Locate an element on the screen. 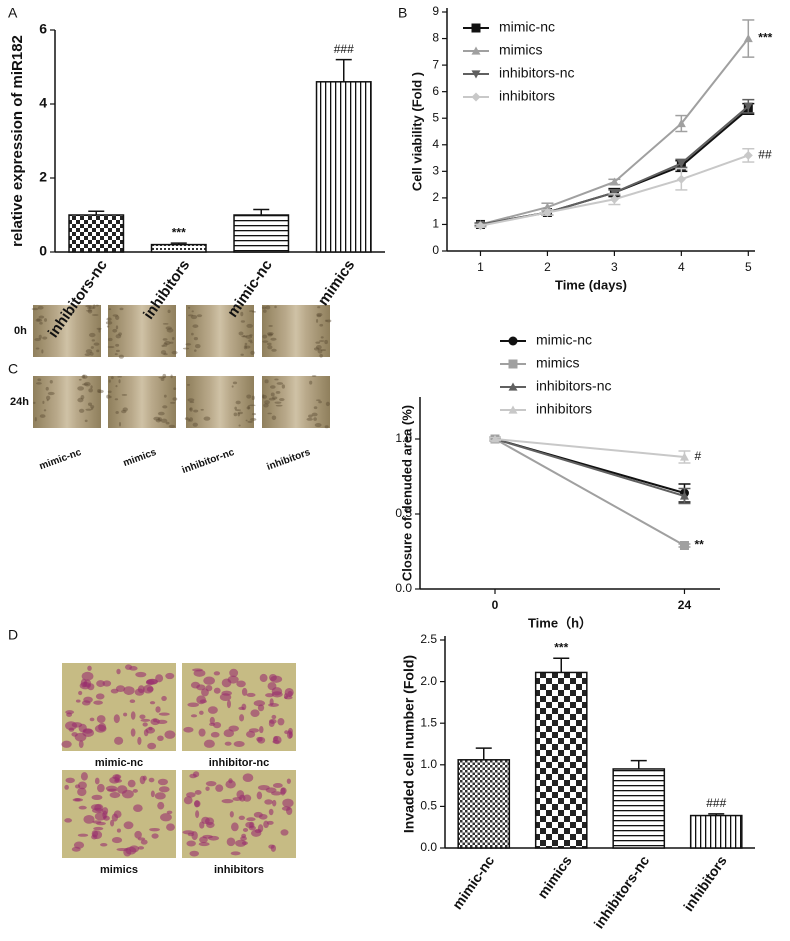 The image size is (790, 941). panel-label: B is located at coordinates (402, 13).